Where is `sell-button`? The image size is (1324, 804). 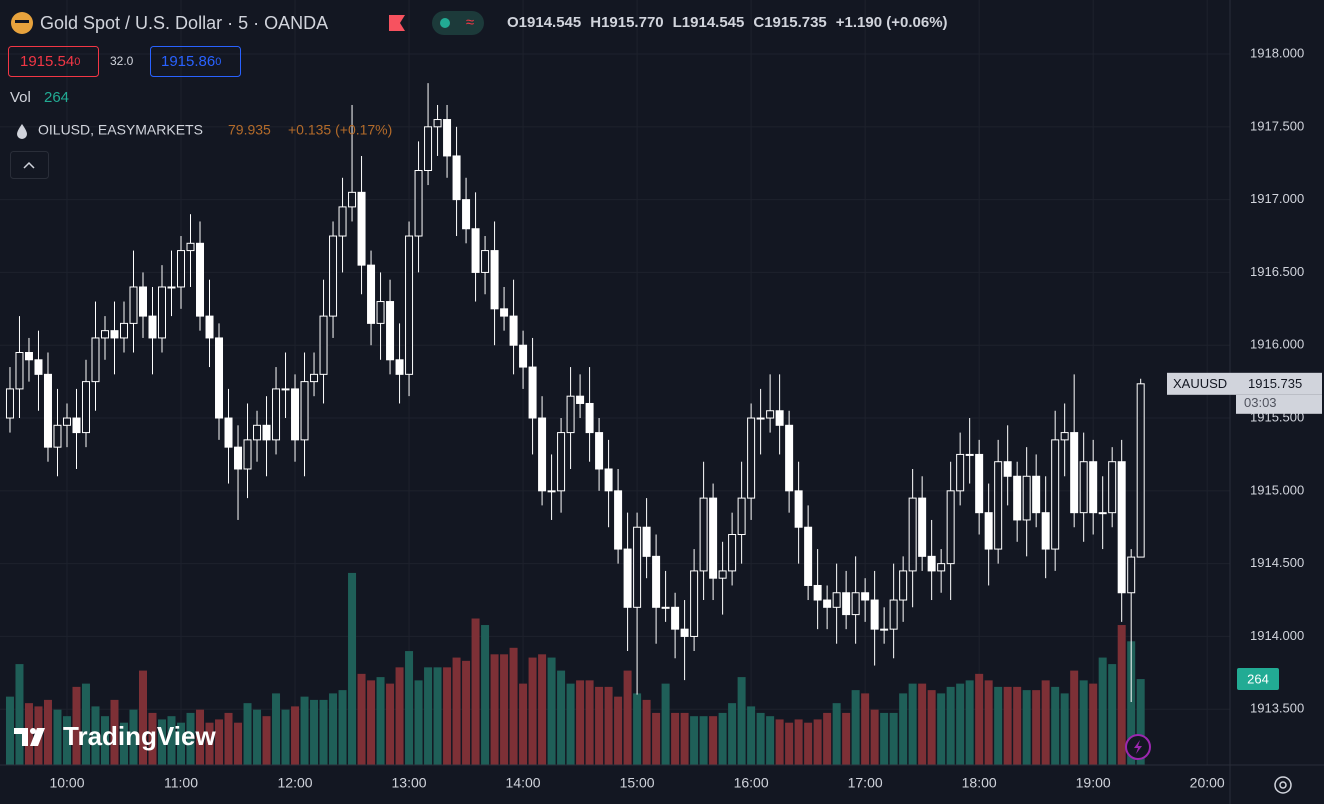 sell-button is located at coordinates (53, 61).